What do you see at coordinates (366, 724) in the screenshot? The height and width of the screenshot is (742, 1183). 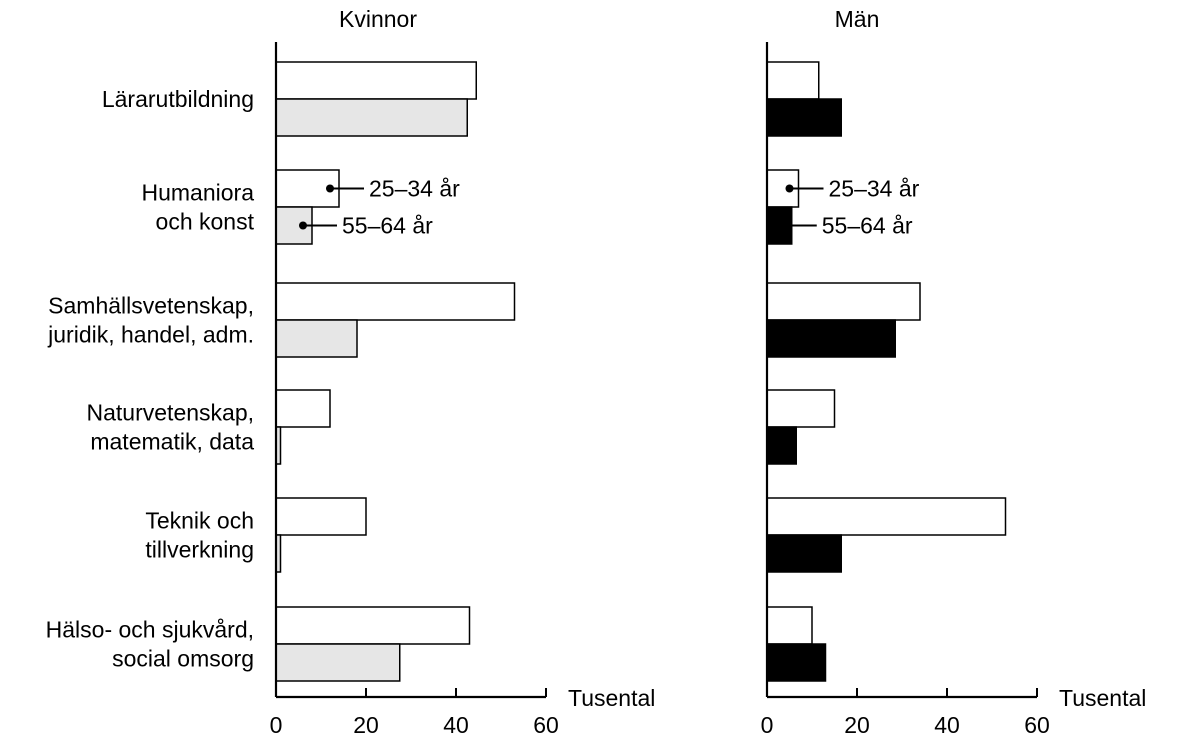 I see `panel-1-x-tick-label-1: 20` at bounding box center [366, 724].